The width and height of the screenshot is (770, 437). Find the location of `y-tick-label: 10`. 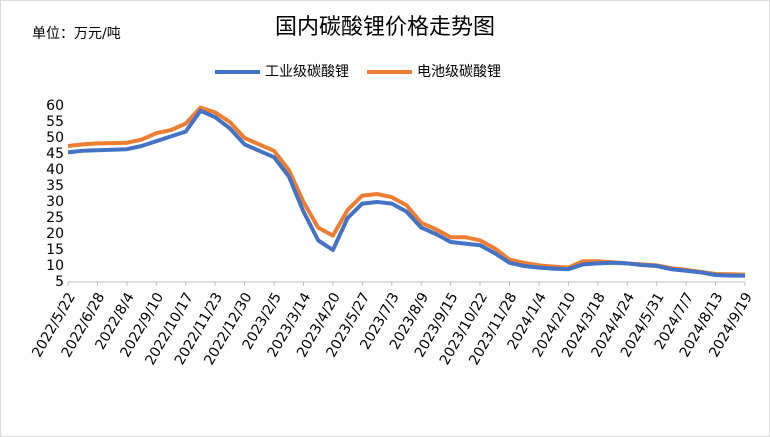

y-tick-label: 10 is located at coordinates (55, 266).